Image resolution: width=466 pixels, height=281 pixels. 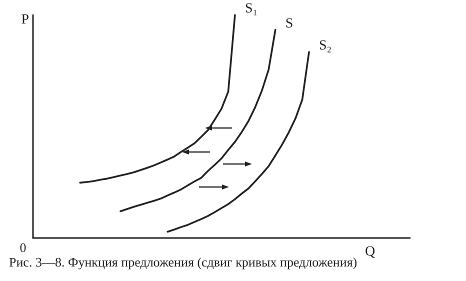 I want to click on series-label: S₁, so click(x=251, y=9).